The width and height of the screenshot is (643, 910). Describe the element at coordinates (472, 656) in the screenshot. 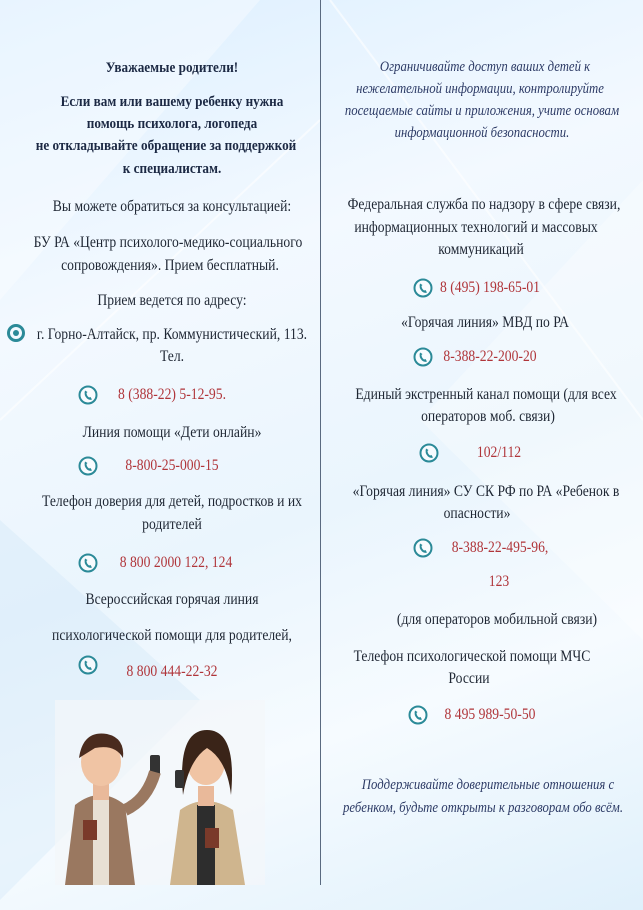

I see `mchs-line: Телефон психологической помощи МЧС` at that location.